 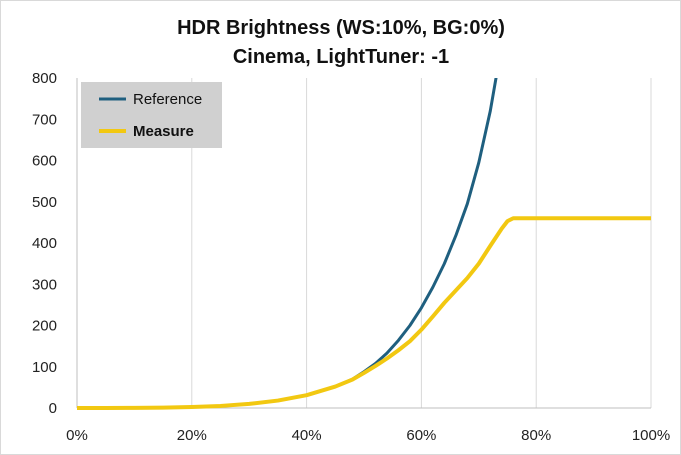 I want to click on x-tick-label: 100%, so click(x=651, y=435).